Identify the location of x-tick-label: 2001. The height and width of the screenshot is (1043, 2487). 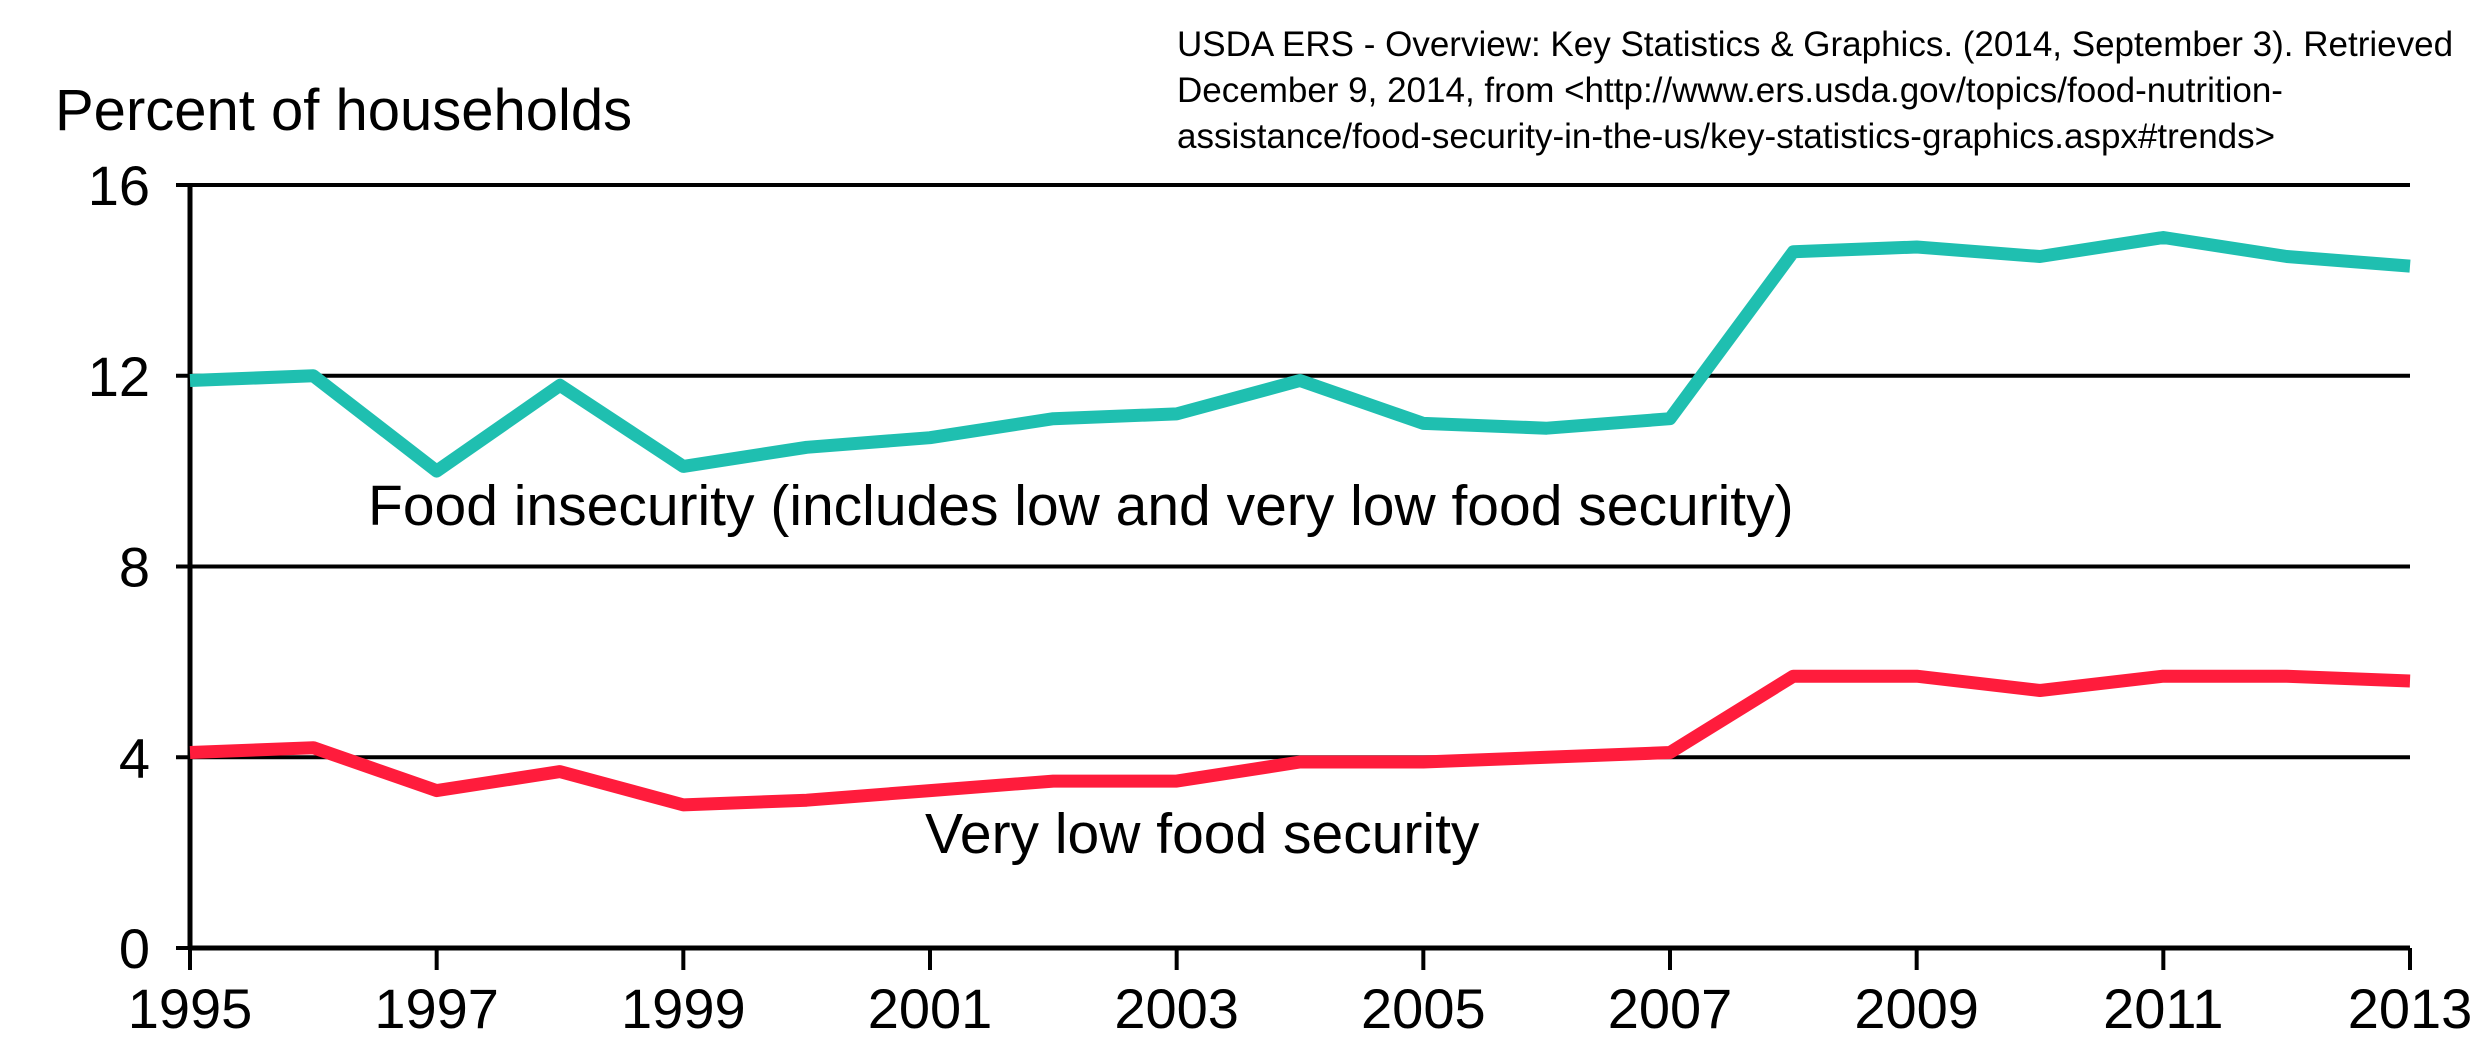
(930, 1008).